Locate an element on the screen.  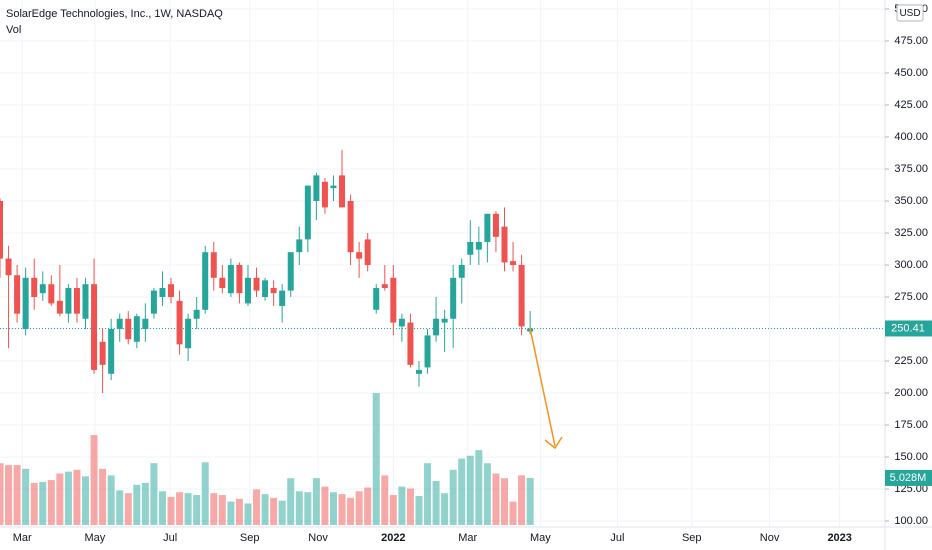
y-tick-label: 150.00 is located at coordinates (911, 457).